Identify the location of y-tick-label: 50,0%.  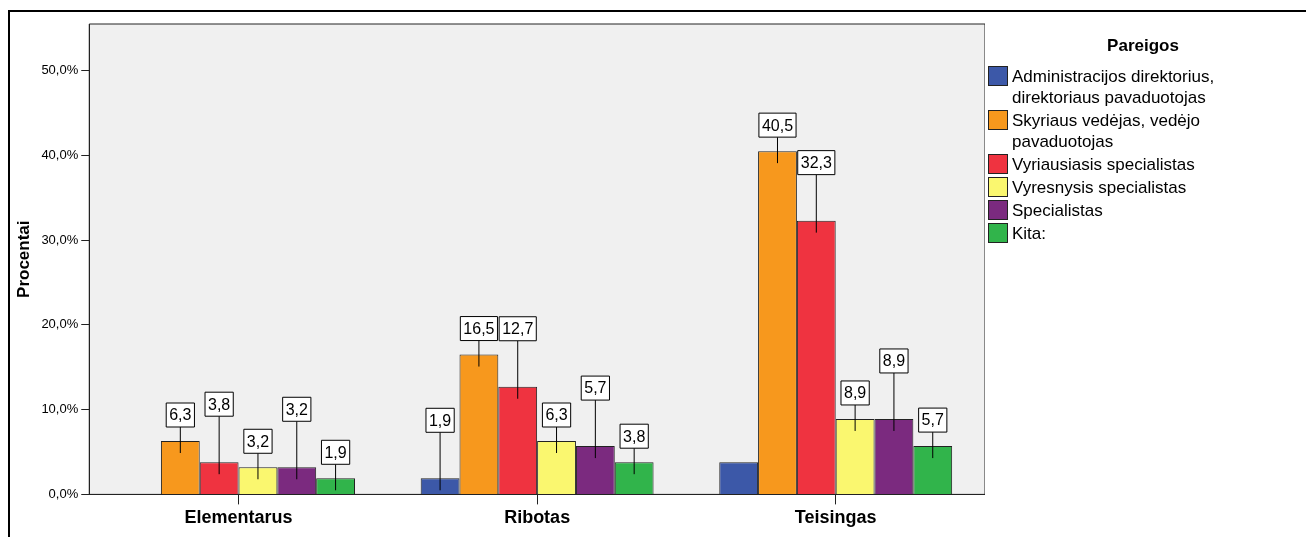
(60, 70).